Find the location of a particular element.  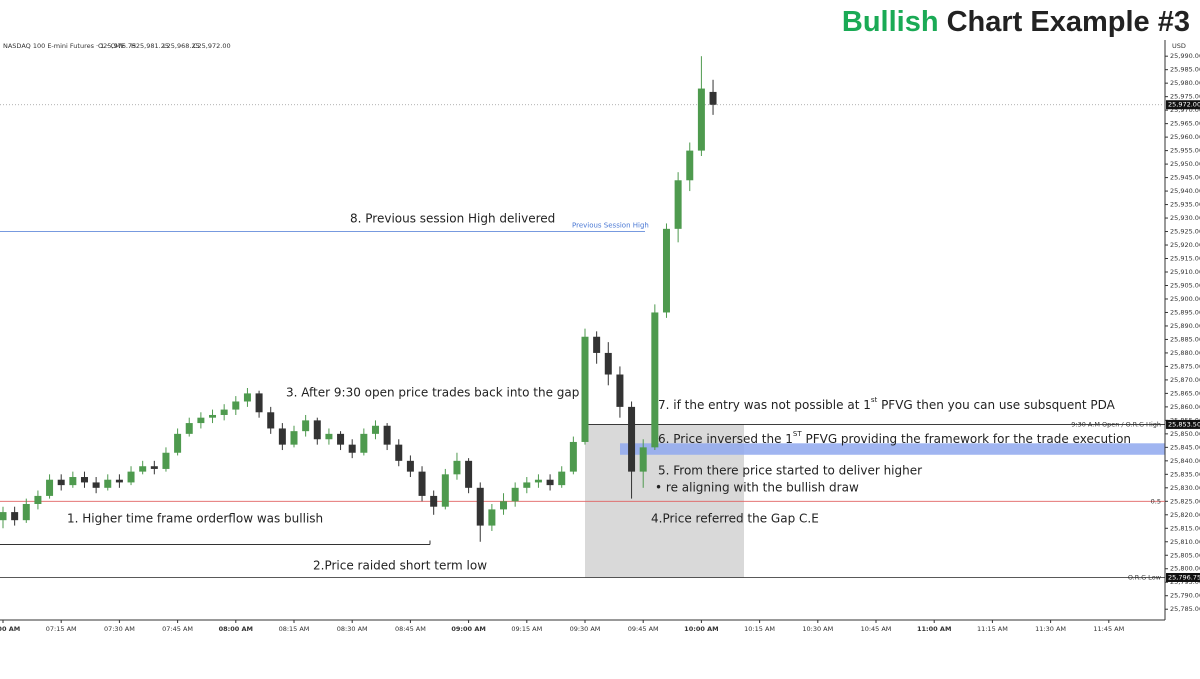

x-tick-label: 07:30 AM is located at coordinates (119, 629).